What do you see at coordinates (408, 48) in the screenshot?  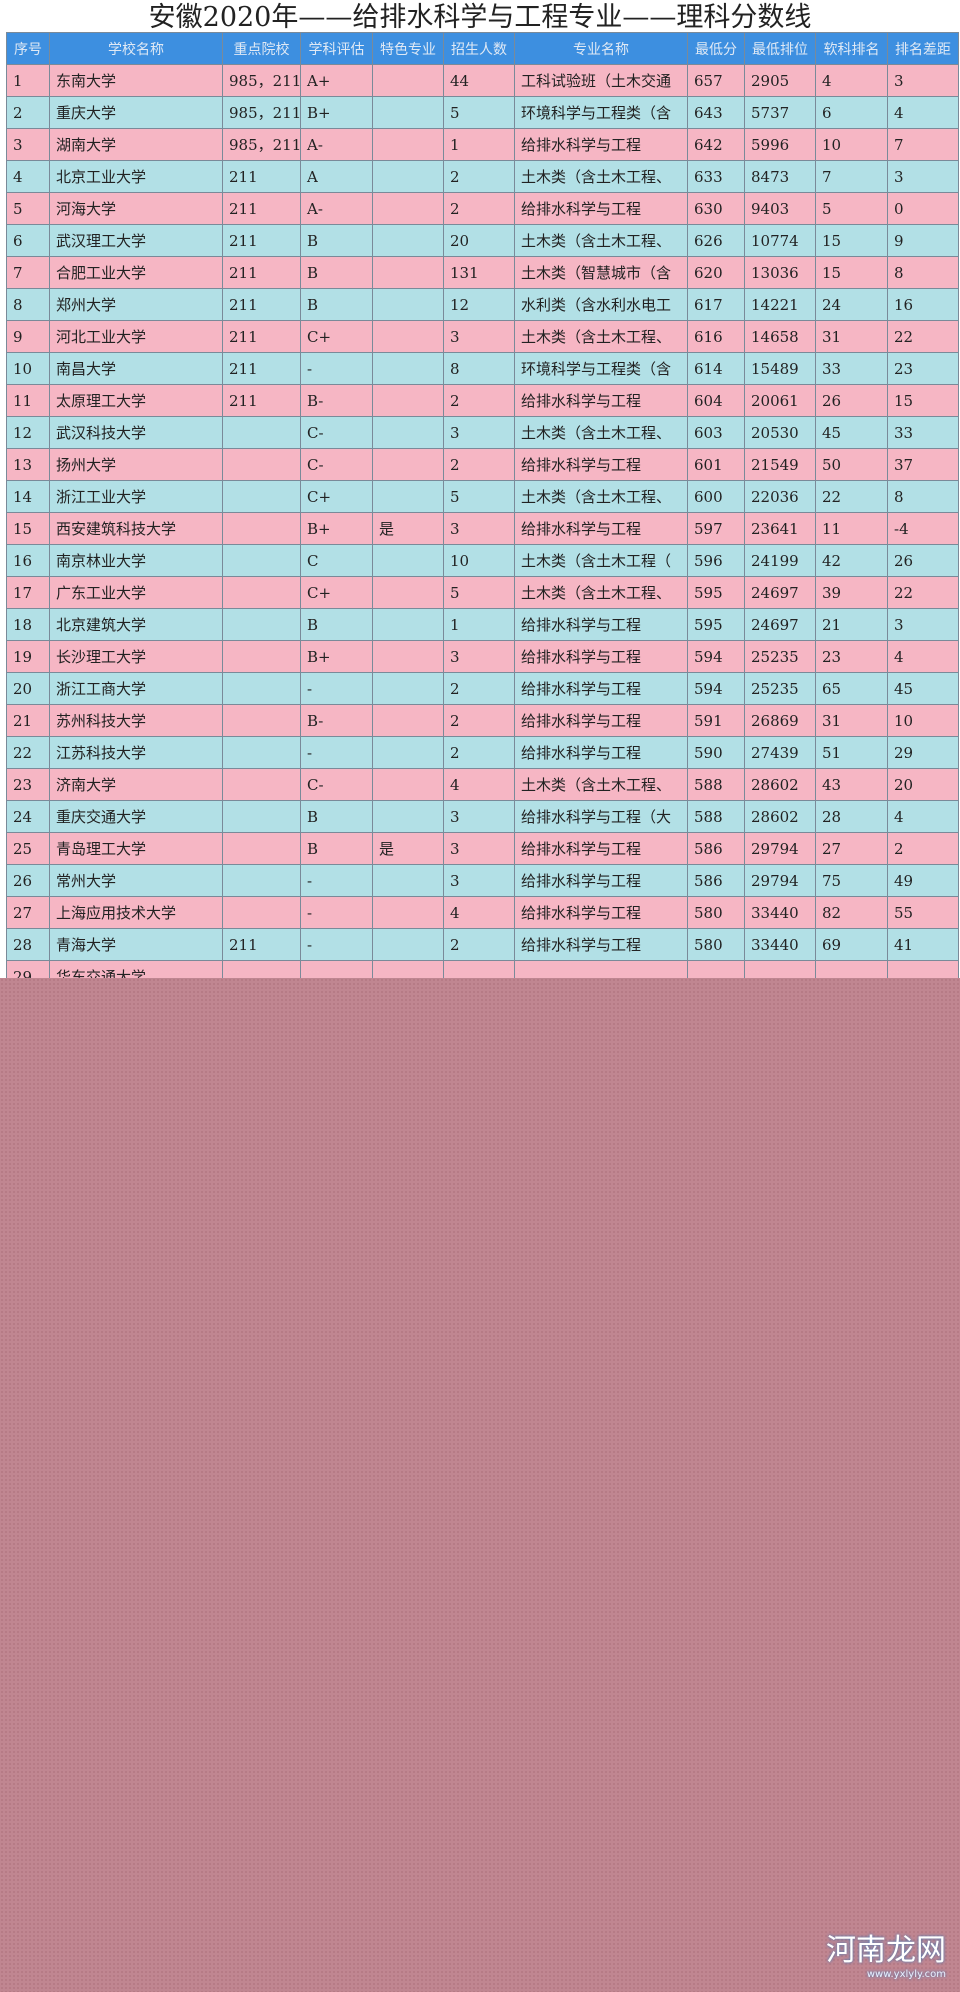 I see `column-header: 特色专业` at bounding box center [408, 48].